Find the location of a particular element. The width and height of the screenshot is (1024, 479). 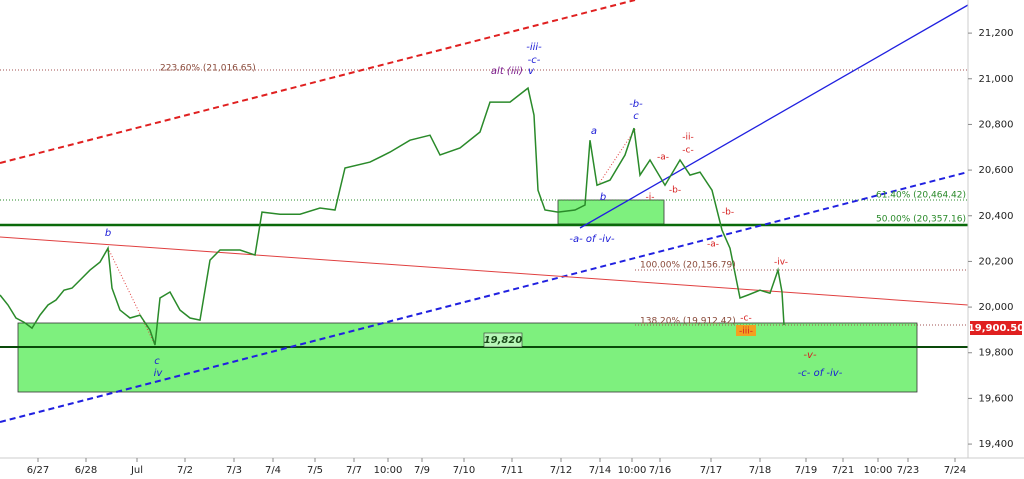

x-tick-label: 7/21 is located at coordinates (843, 470).